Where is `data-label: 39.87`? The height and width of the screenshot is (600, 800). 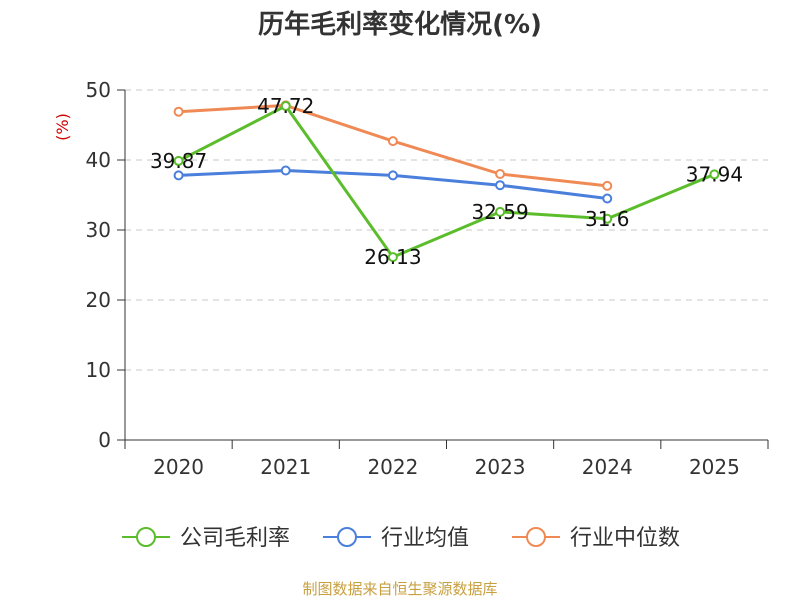
data-label: 39.87 is located at coordinates (178, 161).